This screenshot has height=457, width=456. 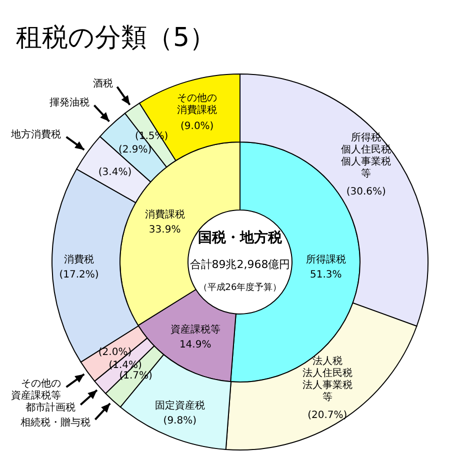 What do you see at coordinates (36, 388) in the screenshot?
I see `slice-label: その他の資産課税等` at bounding box center [36, 388].